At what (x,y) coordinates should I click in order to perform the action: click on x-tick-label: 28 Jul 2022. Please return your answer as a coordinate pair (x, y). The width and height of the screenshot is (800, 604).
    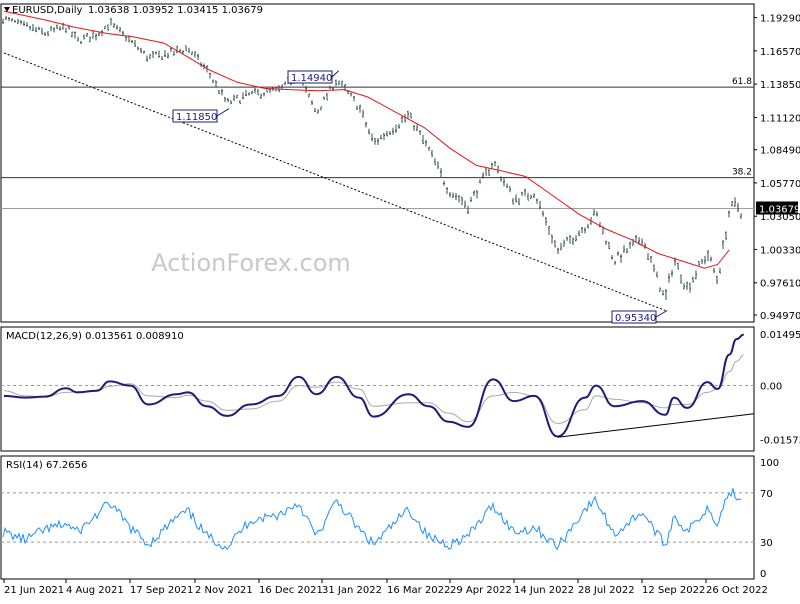
    Looking at the image, I should click on (606, 590).